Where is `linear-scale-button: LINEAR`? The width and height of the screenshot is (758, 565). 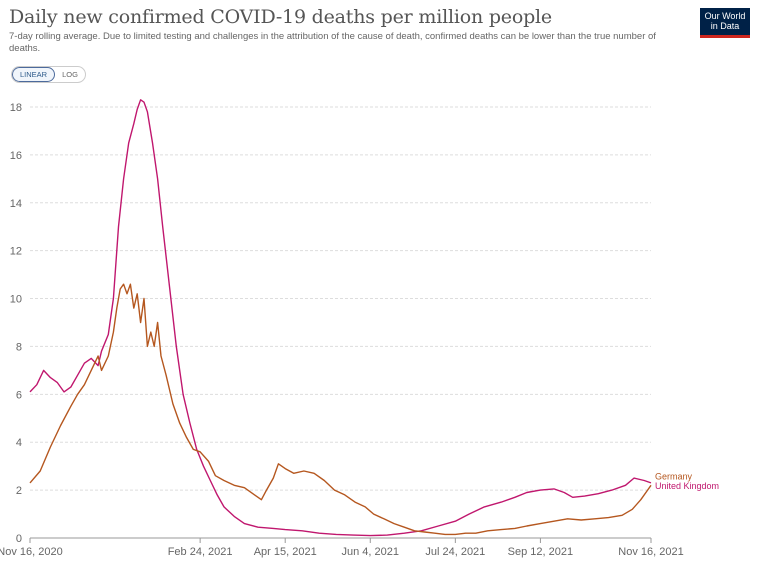
linear-scale-button: LINEAR is located at coordinates (34, 74).